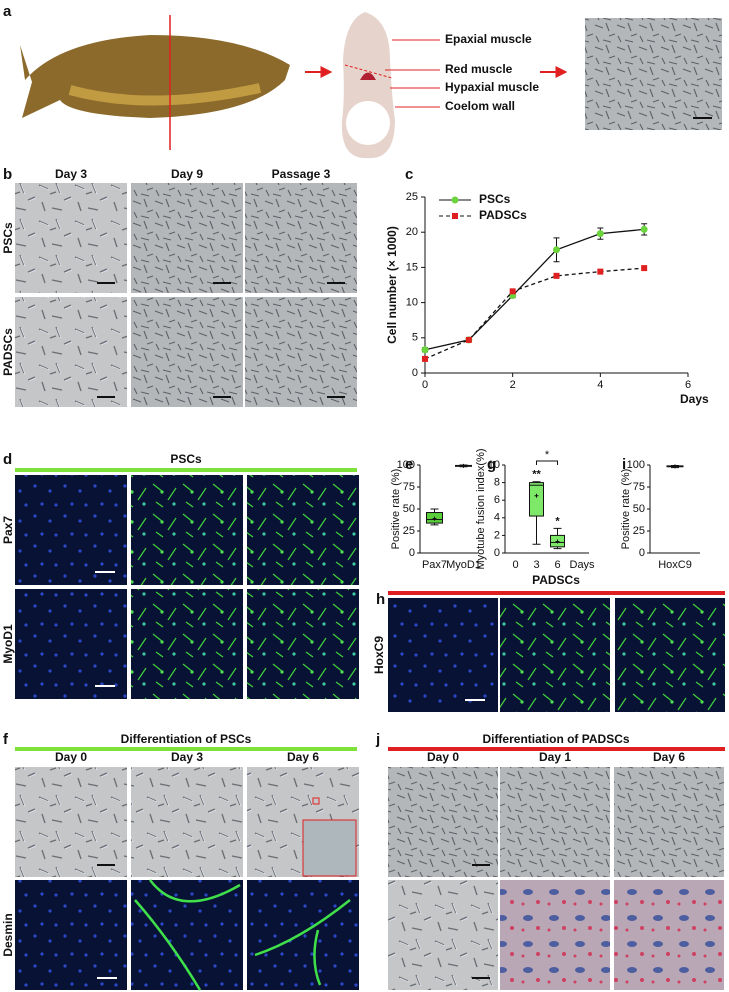 The height and width of the screenshot is (992, 729). I want to click on x-tick-label: HoxC9, so click(675, 565).